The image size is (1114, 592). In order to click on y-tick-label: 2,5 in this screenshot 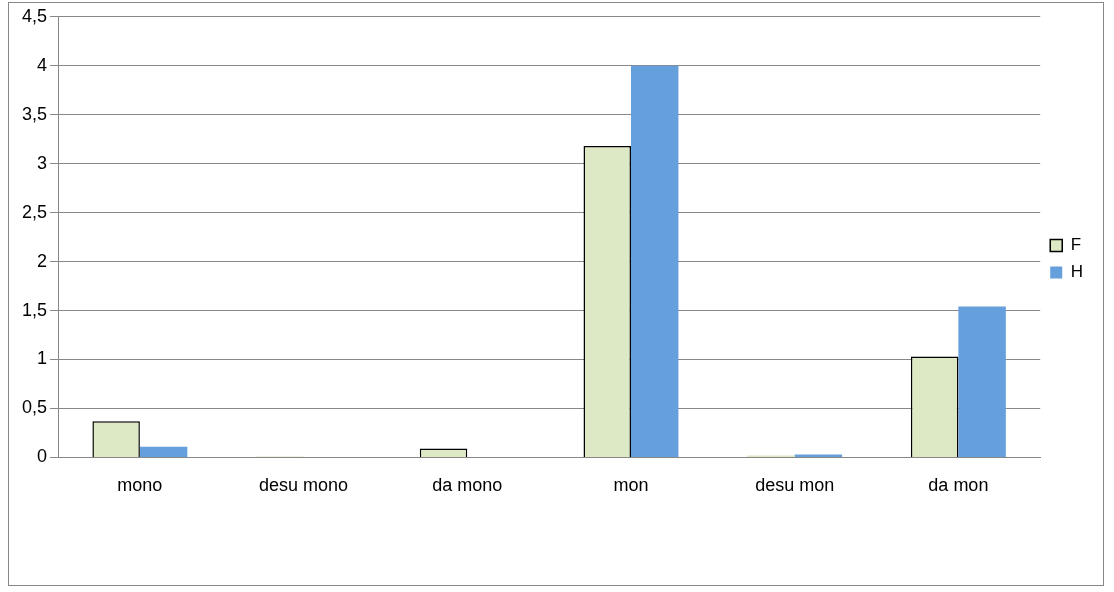, I will do `click(34, 211)`.